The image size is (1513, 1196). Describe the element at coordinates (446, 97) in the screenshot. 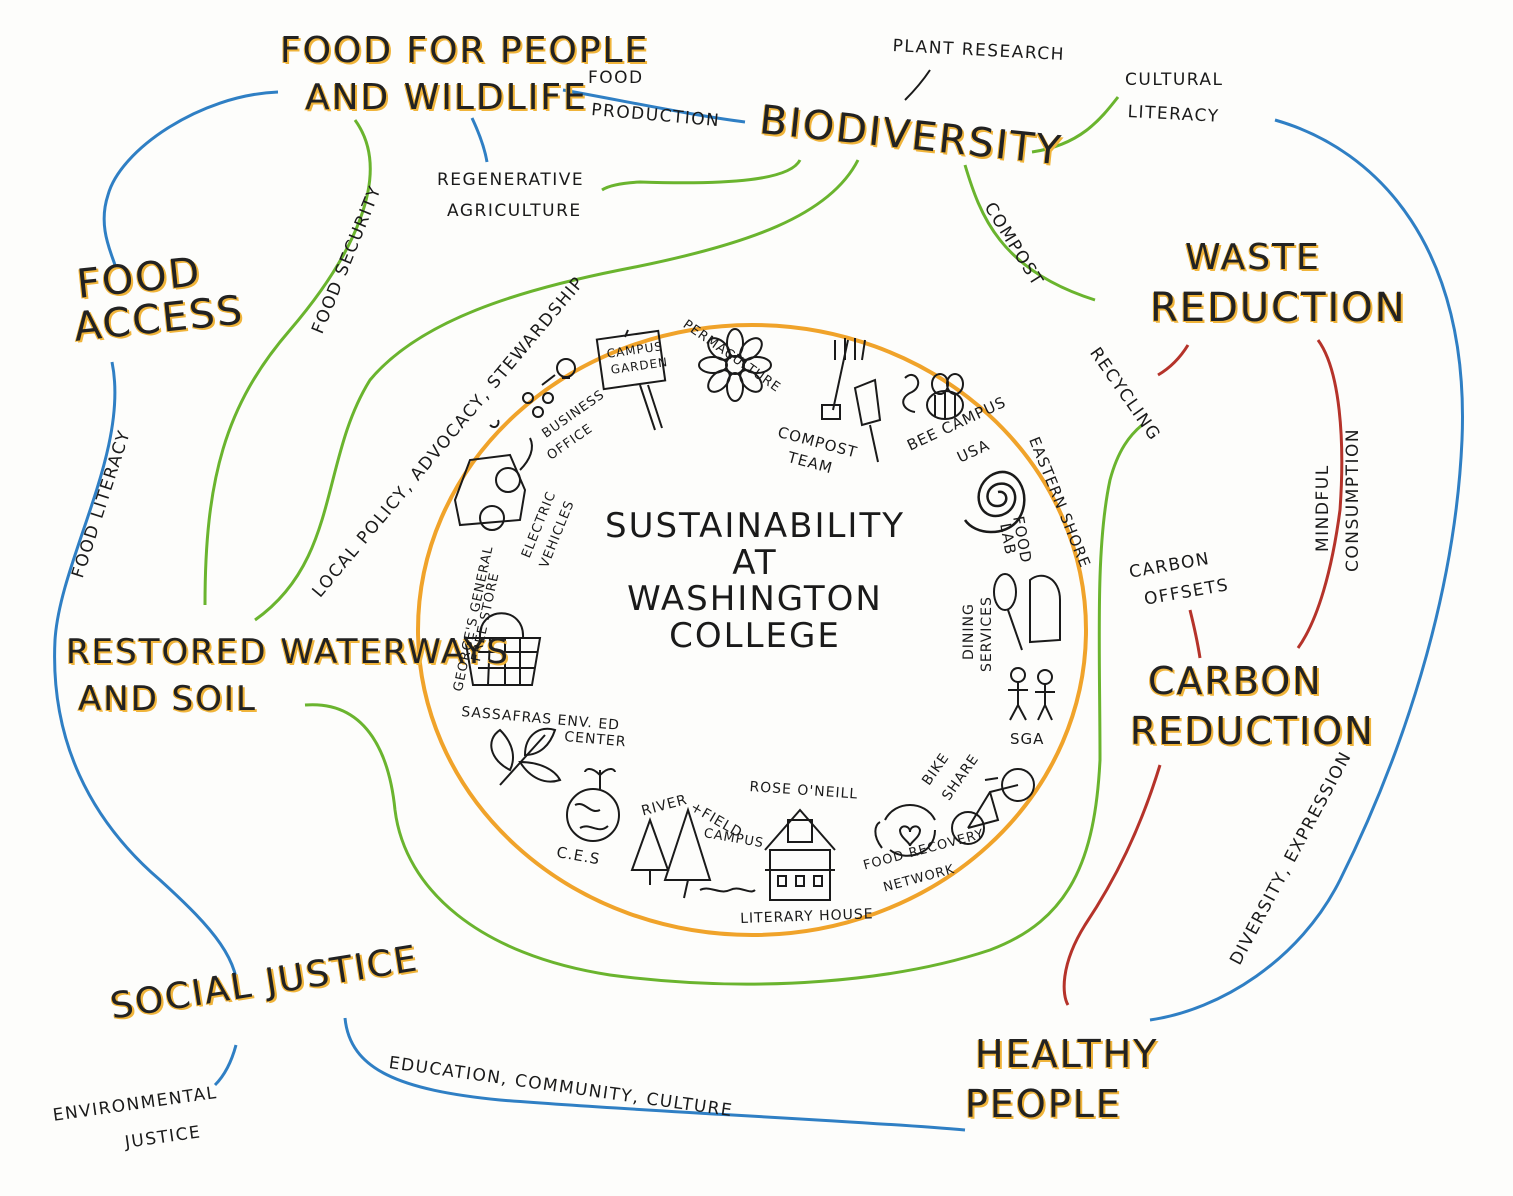

I see `theme-wildlife: AND WILDLIFE` at that location.